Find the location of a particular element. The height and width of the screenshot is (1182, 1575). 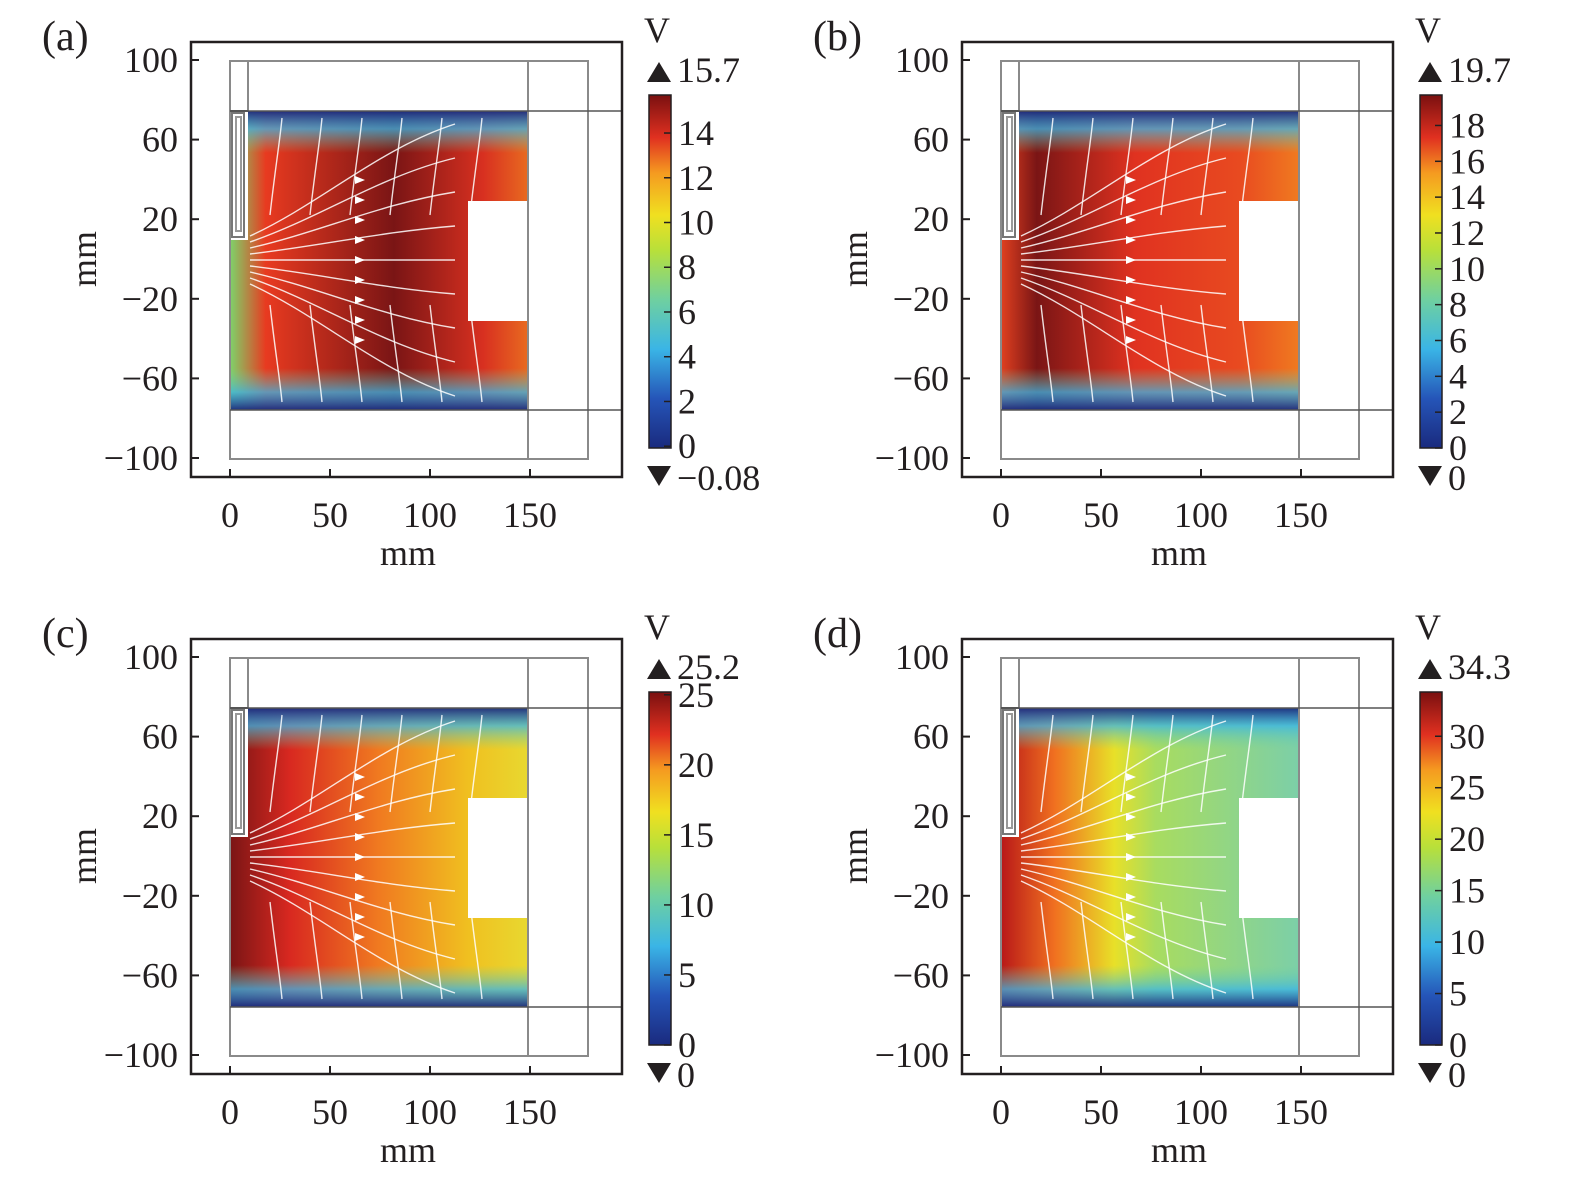

colorbar-min-label: 0 is located at coordinates (1457, 1075).